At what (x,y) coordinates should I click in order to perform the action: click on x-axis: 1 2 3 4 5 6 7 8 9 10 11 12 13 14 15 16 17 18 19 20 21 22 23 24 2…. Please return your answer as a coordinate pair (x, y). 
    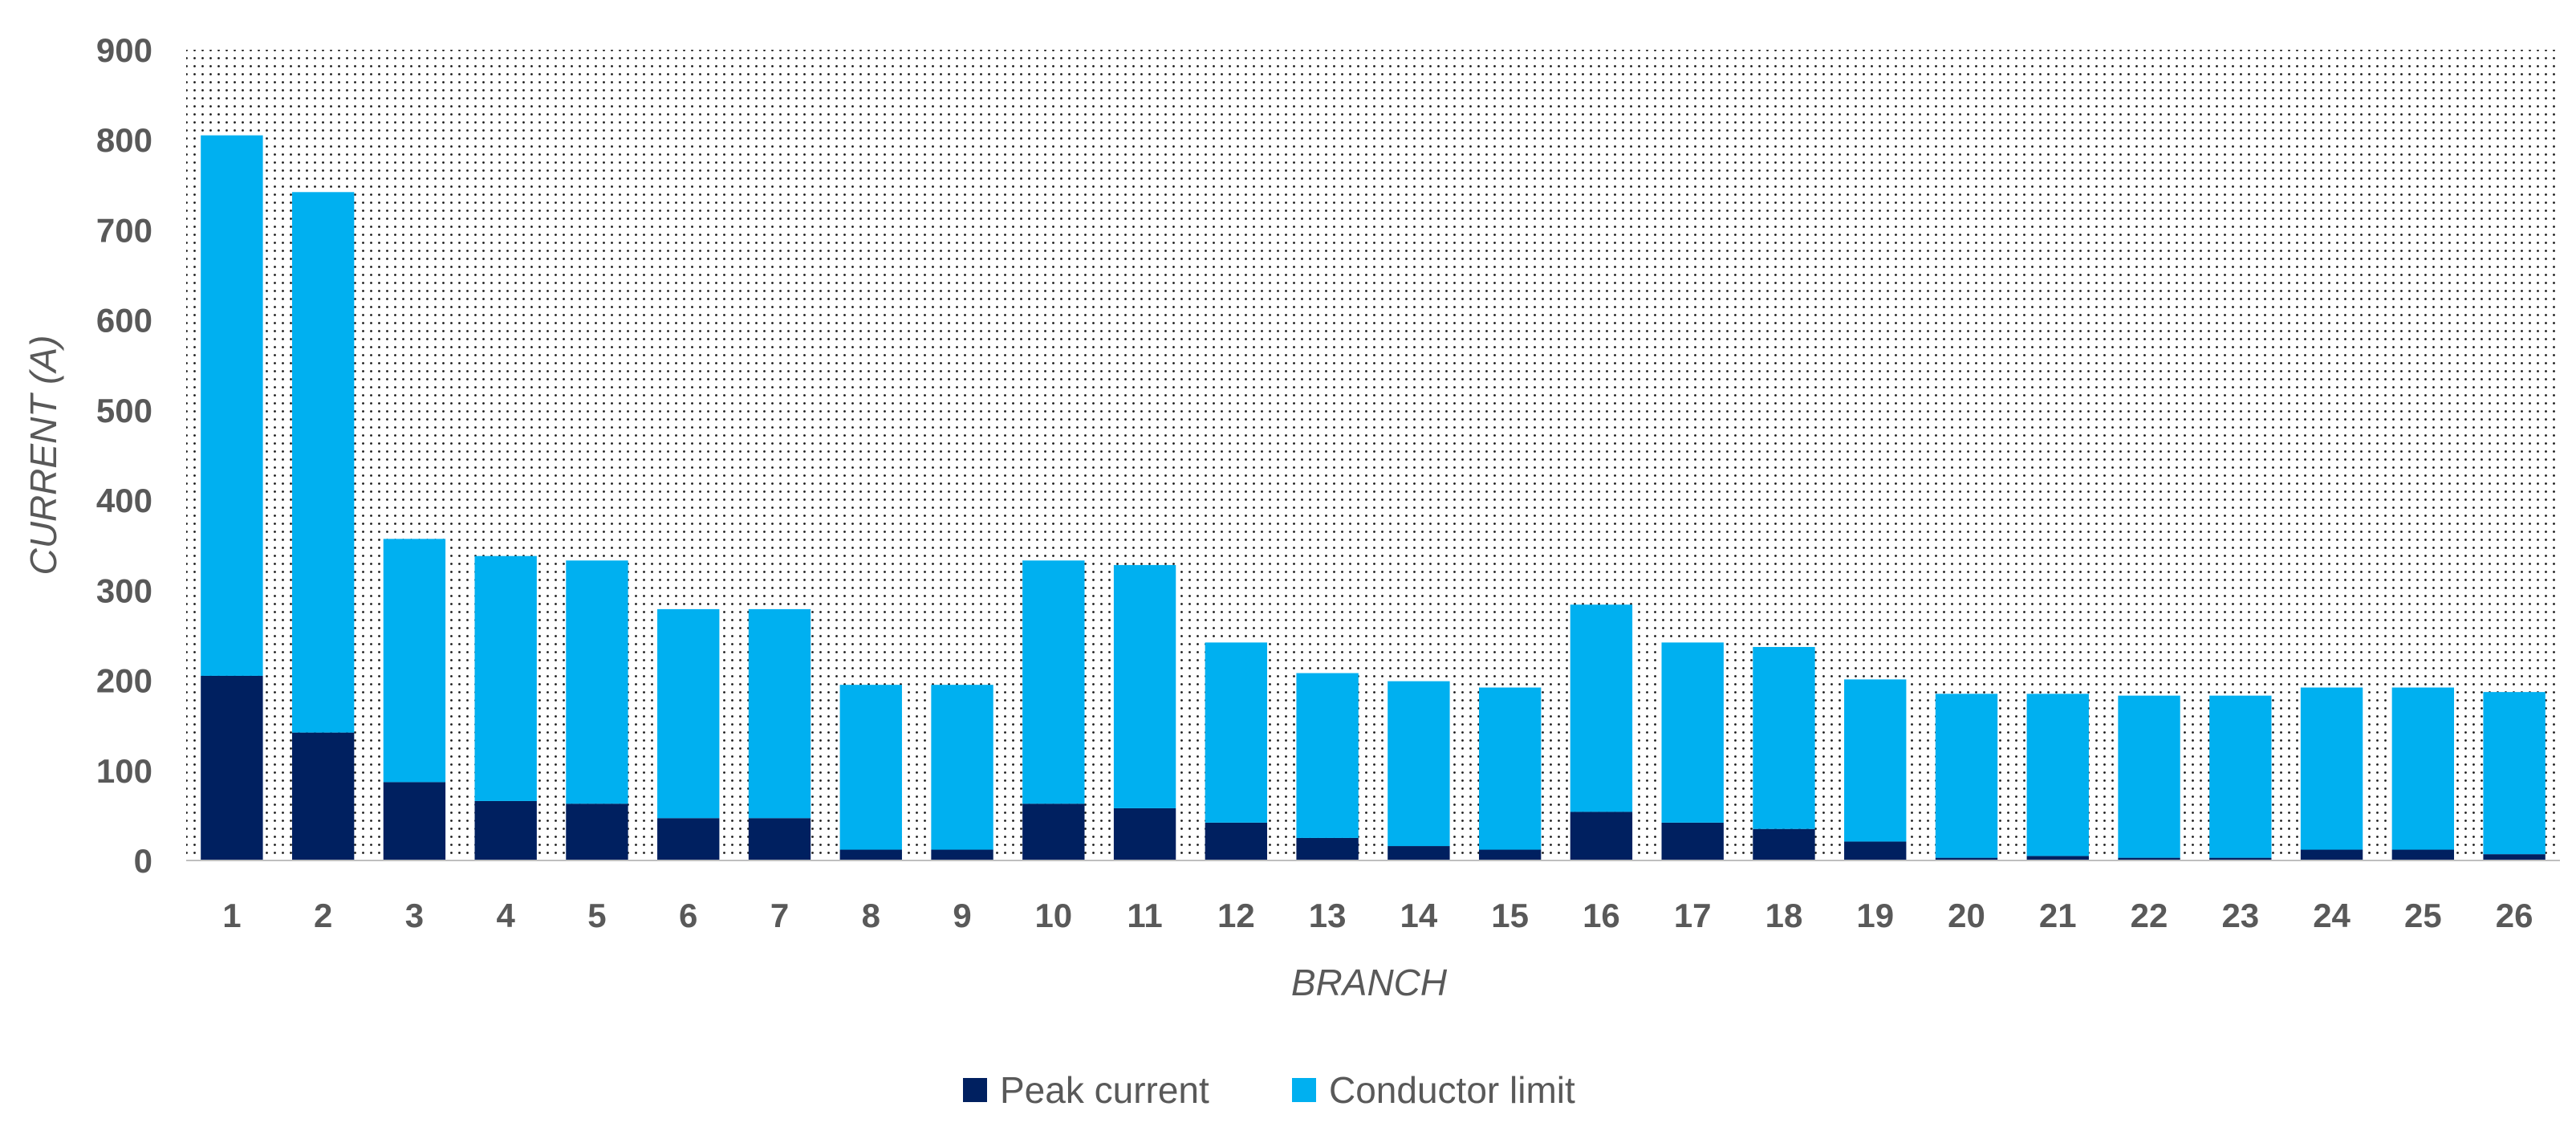
    Looking at the image, I should click on (1377, 915).